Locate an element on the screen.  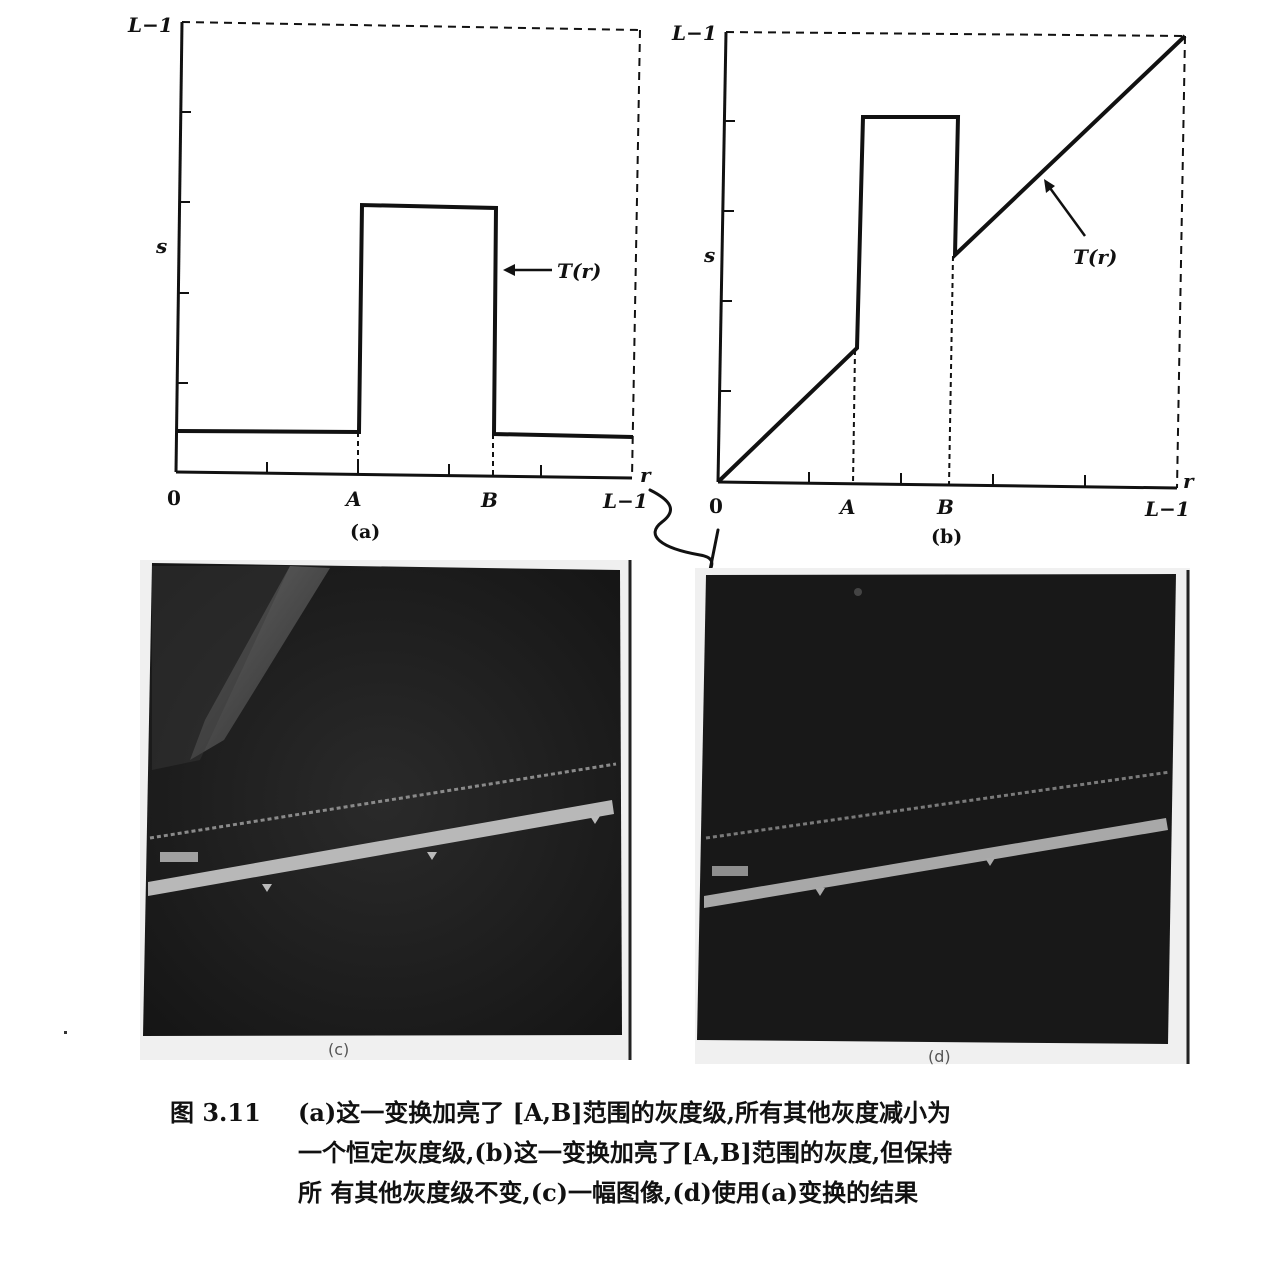
photo-d-image is located at coordinates (936, 809).